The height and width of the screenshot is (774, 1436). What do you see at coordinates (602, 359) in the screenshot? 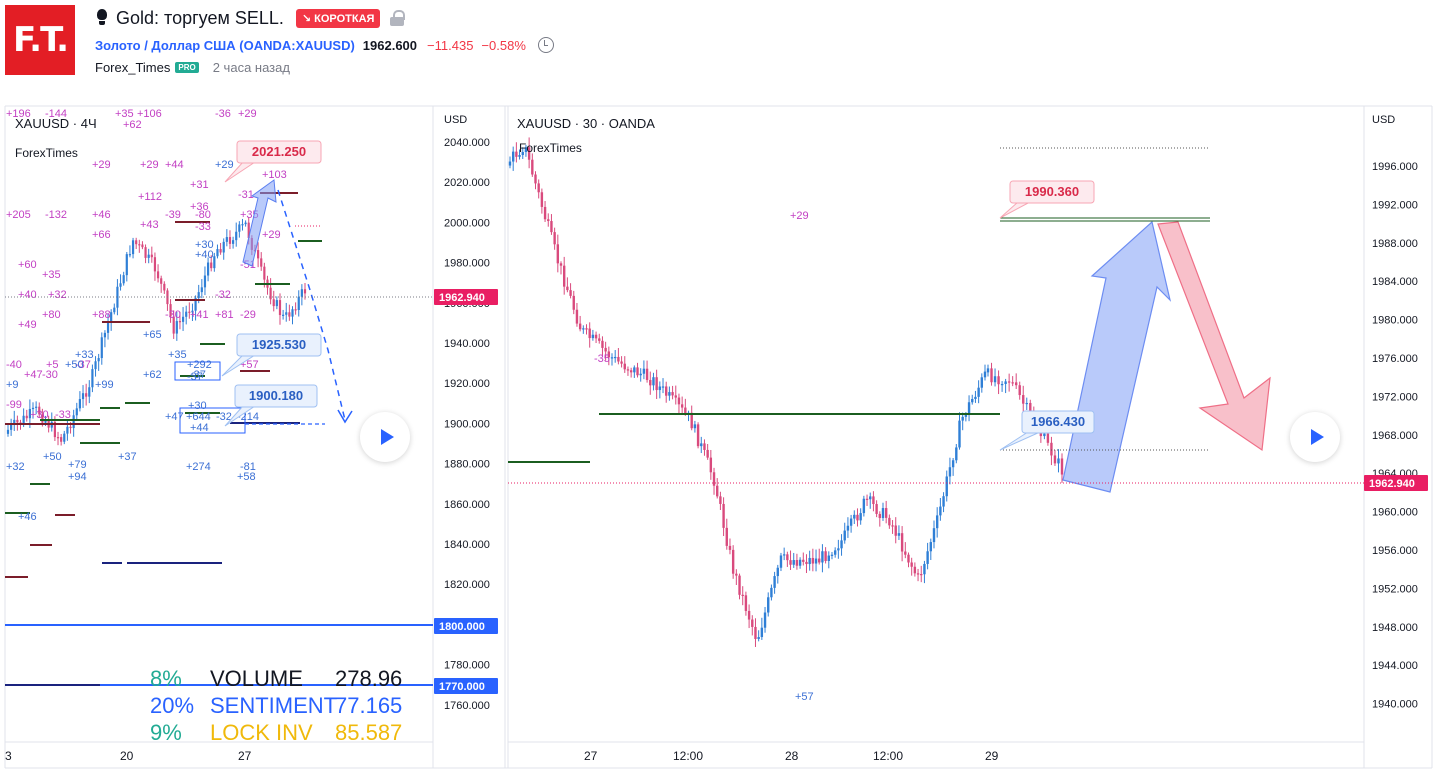
I see `right-annotation: -35` at bounding box center [602, 359].